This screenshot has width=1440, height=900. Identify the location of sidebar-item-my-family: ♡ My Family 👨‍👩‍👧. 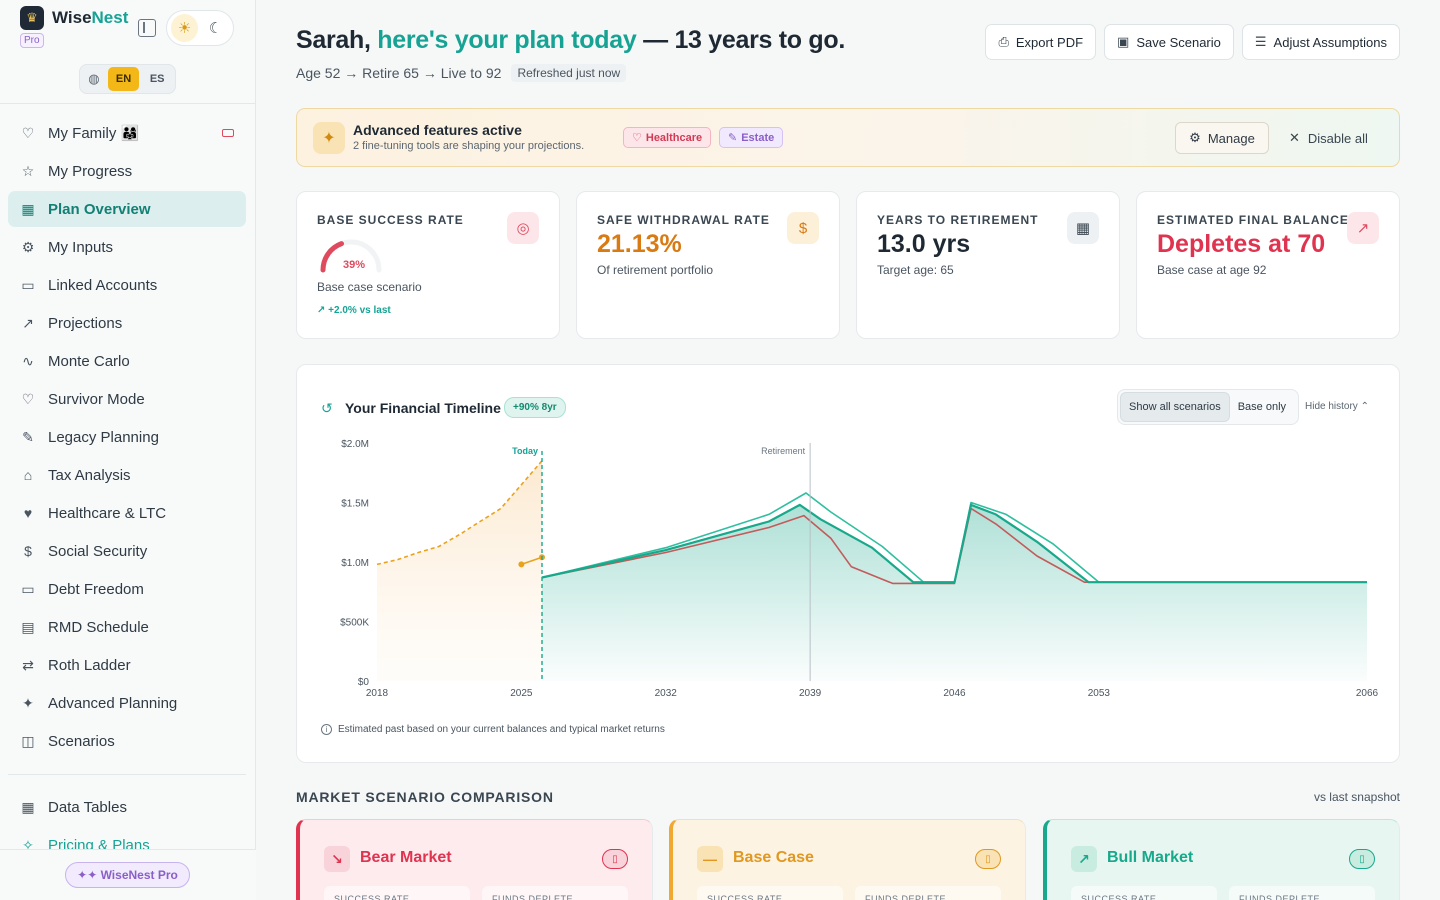
(127, 133).